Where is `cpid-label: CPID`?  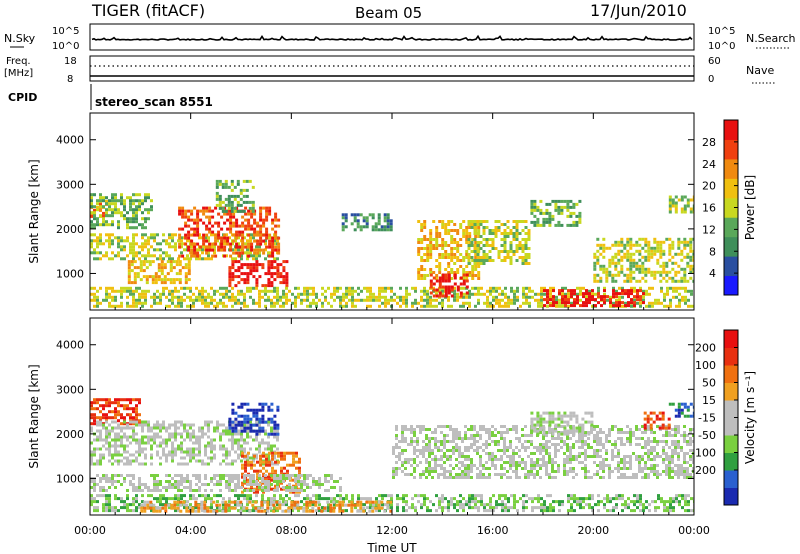 cpid-label: CPID is located at coordinates (22, 97).